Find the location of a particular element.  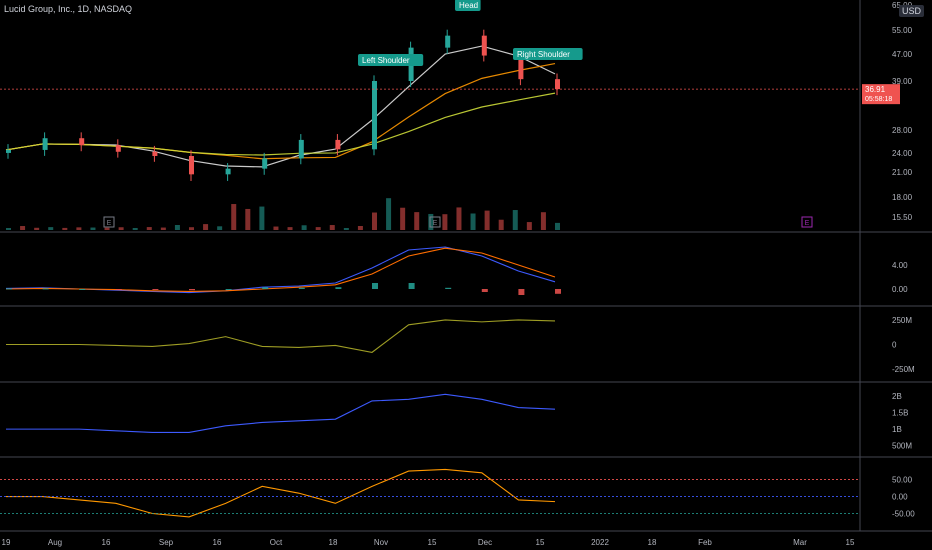

obv-tick: 1.5B is located at coordinates (900, 413).